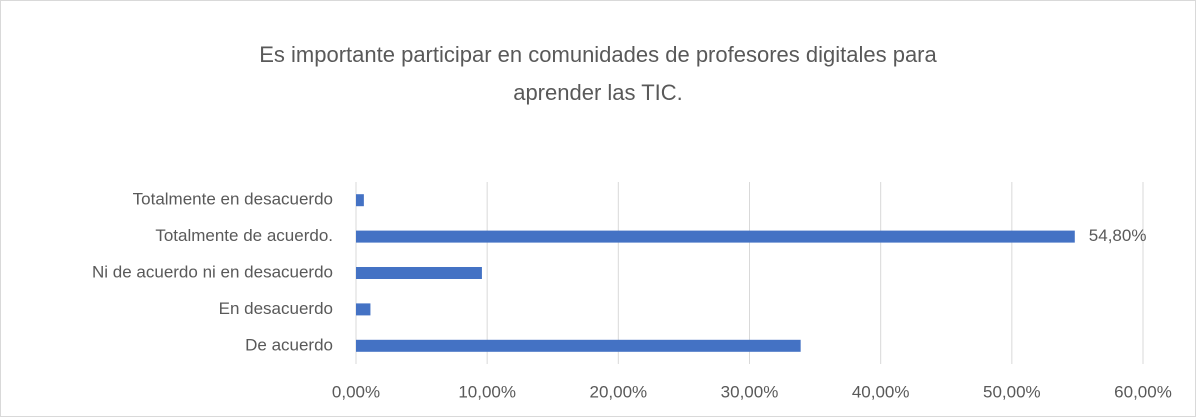  Describe the element at coordinates (244, 235) in the screenshot. I see `y-tick-label: Totalmente de acuerdo.` at that location.